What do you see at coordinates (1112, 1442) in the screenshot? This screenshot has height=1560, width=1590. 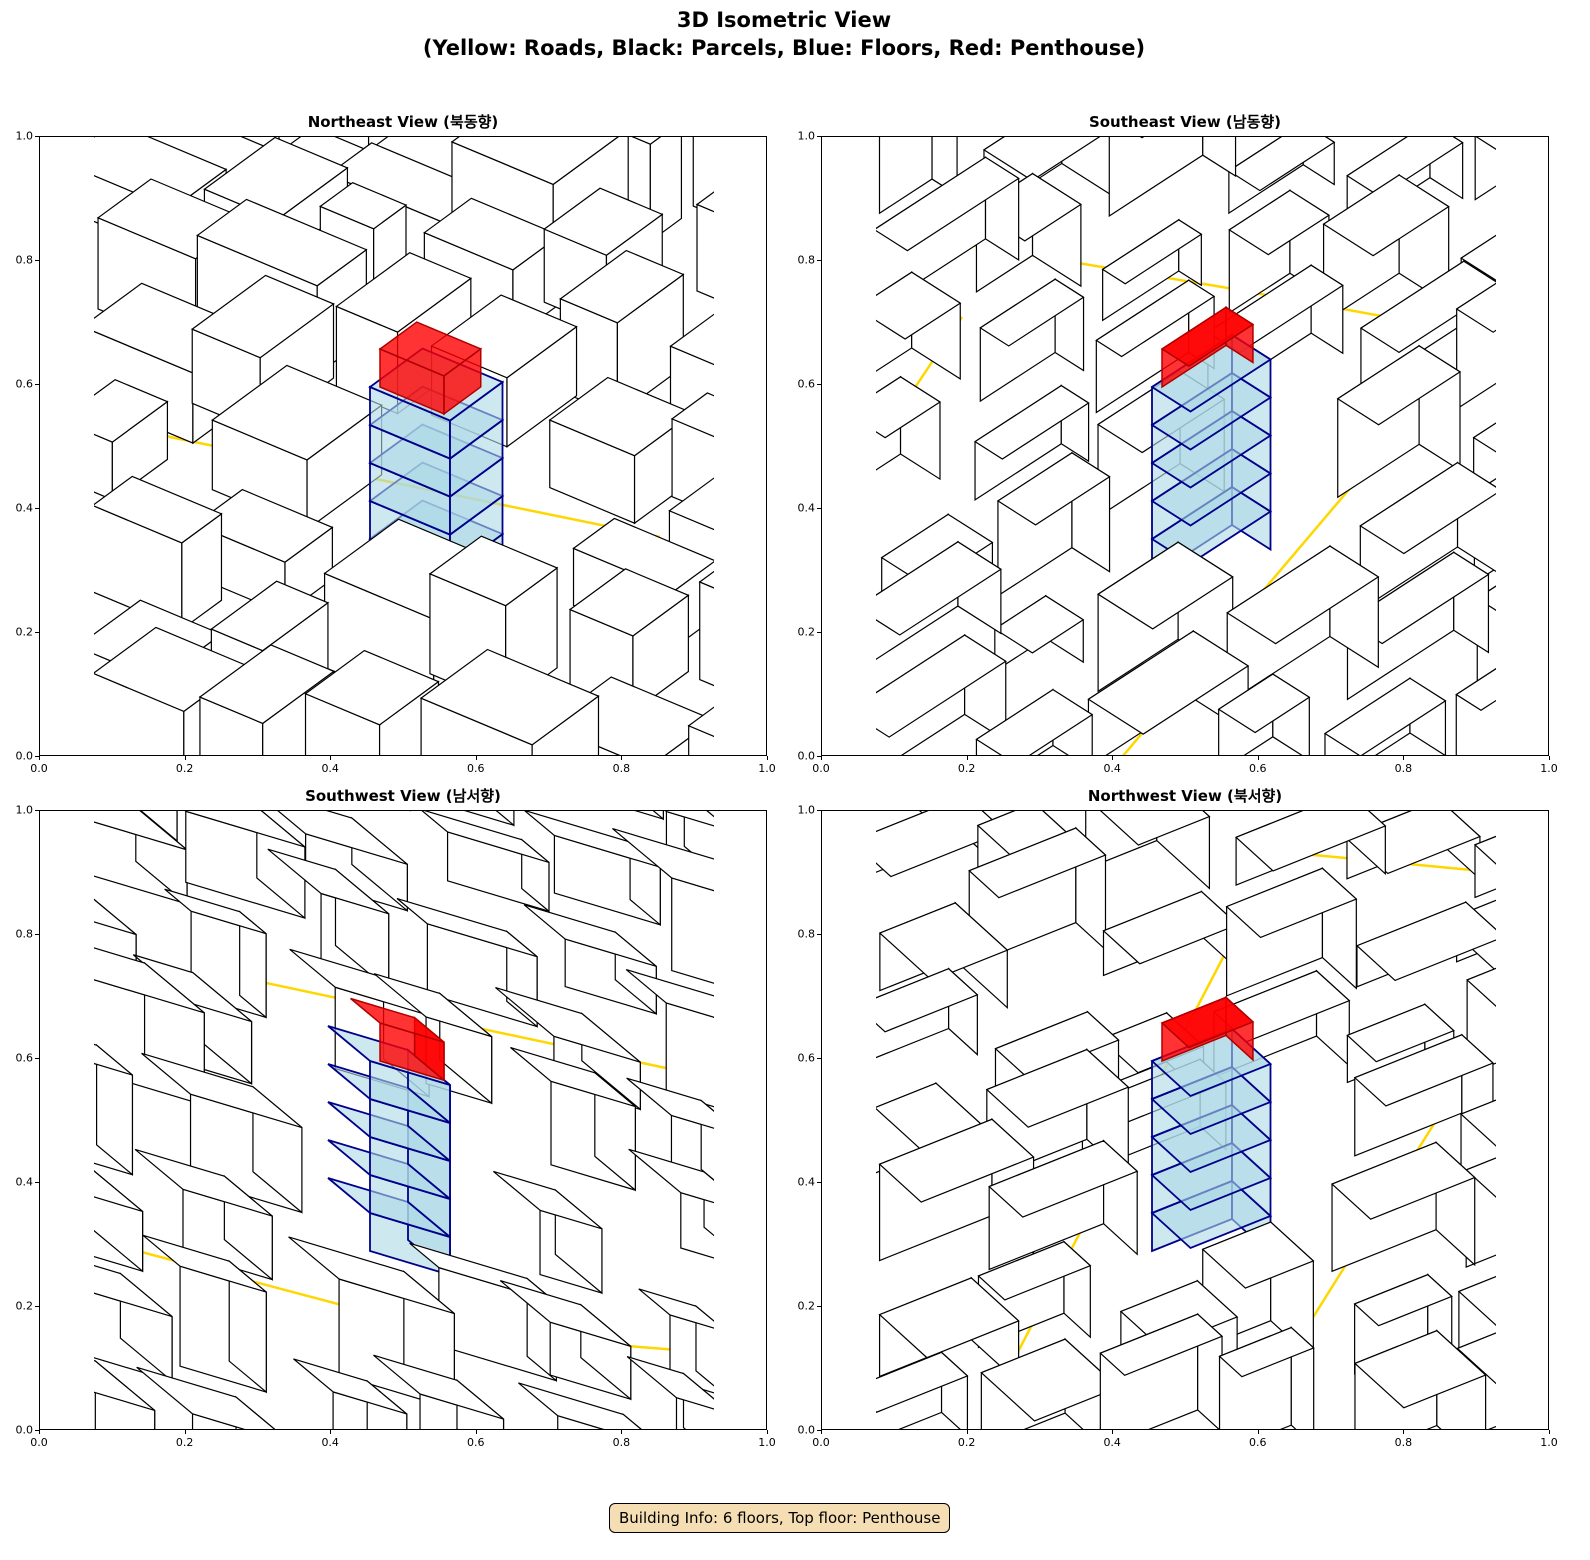 I see `x-tick-label: 0.4` at bounding box center [1112, 1442].